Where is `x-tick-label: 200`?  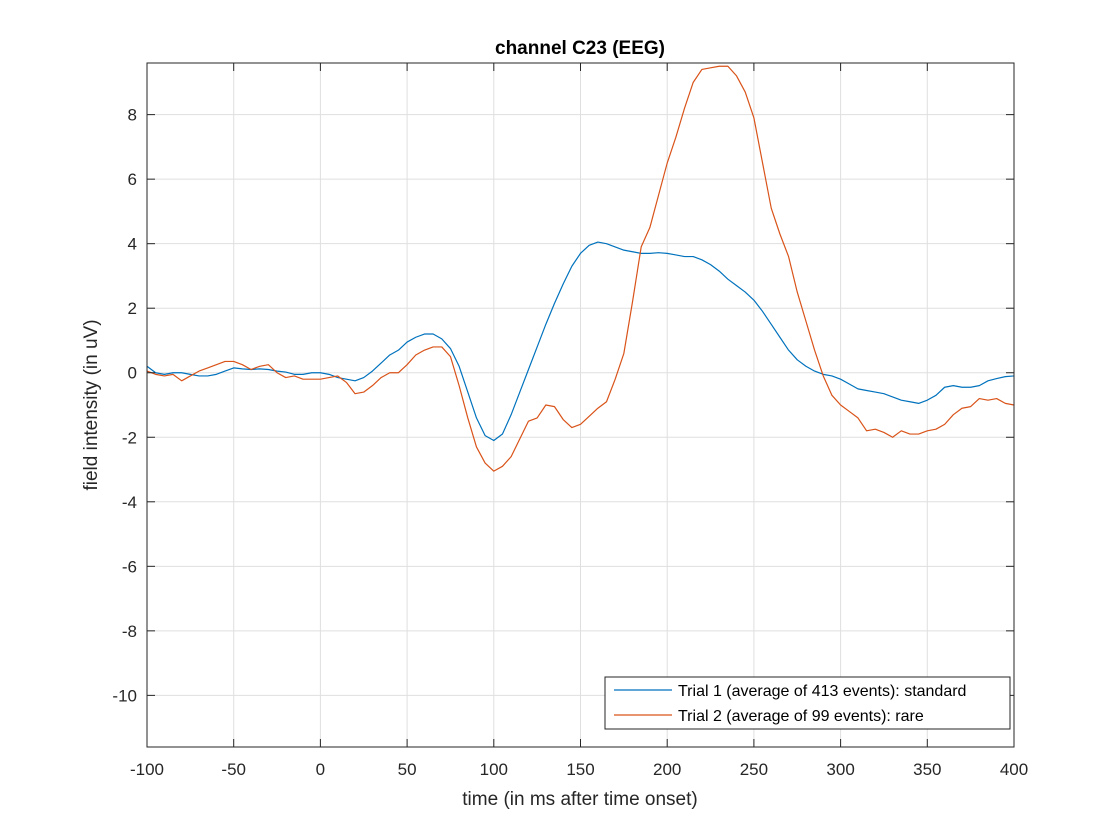
x-tick-label: 200 is located at coordinates (667, 769).